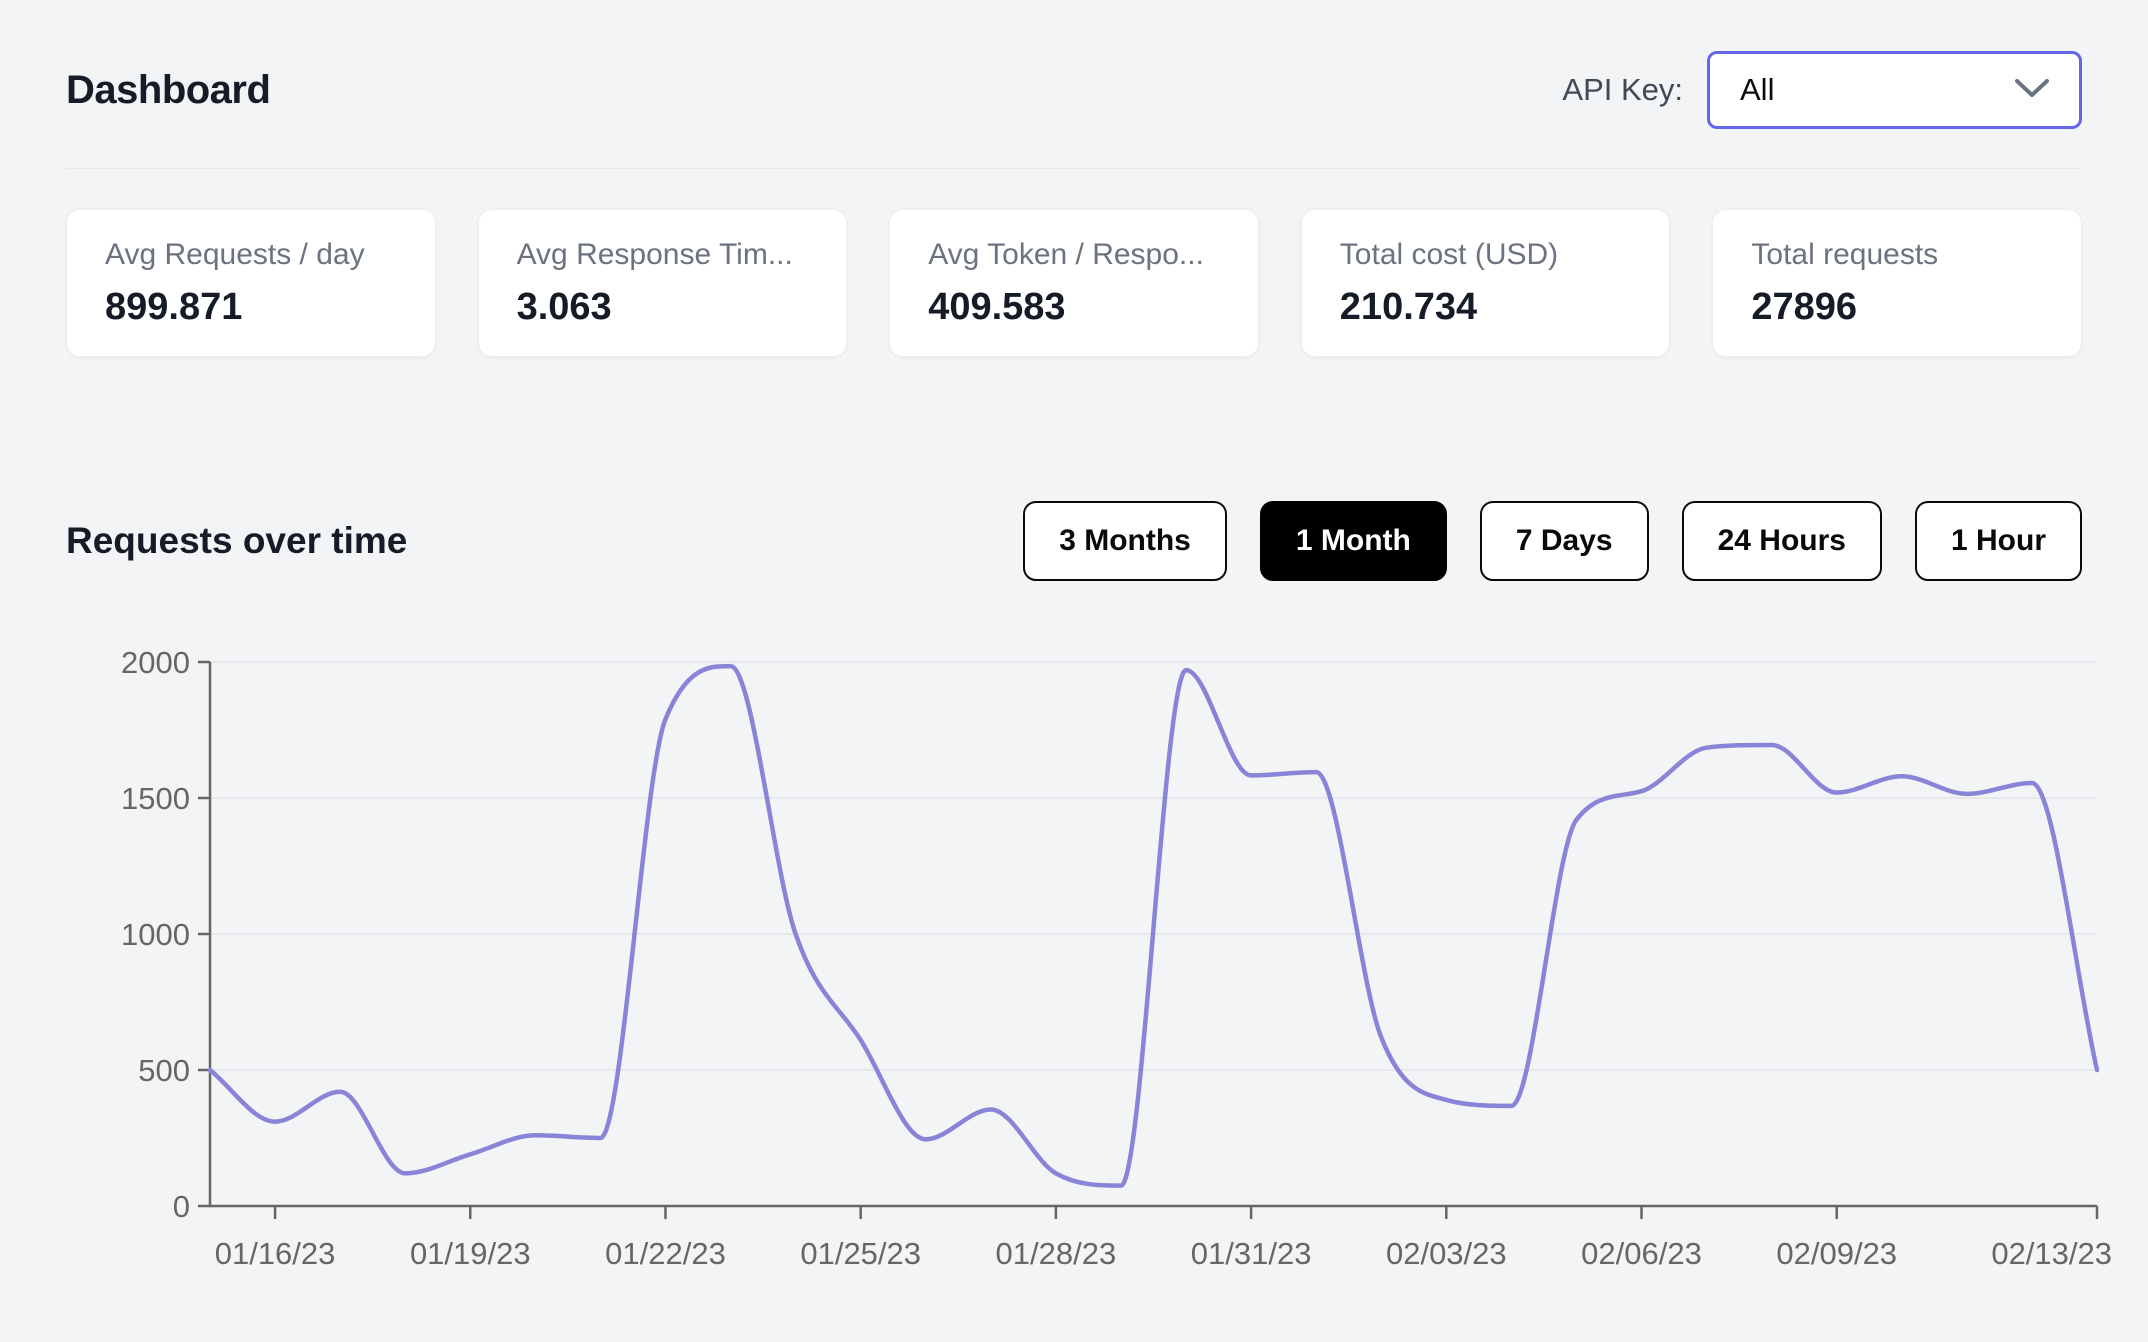 The height and width of the screenshot is (1342, 2148). Describe the element at coordinates (1446, 1253) in the screenshot. I see `x-axis-tick-label: 02/03/23` at that location.